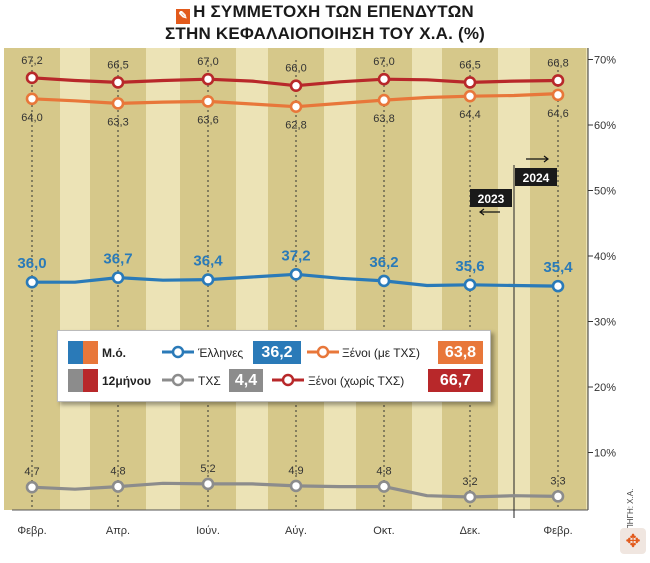  Describe the element at coordinates (605, 323) in the screenshot. I see `y-tick-label: 30%` at that location.